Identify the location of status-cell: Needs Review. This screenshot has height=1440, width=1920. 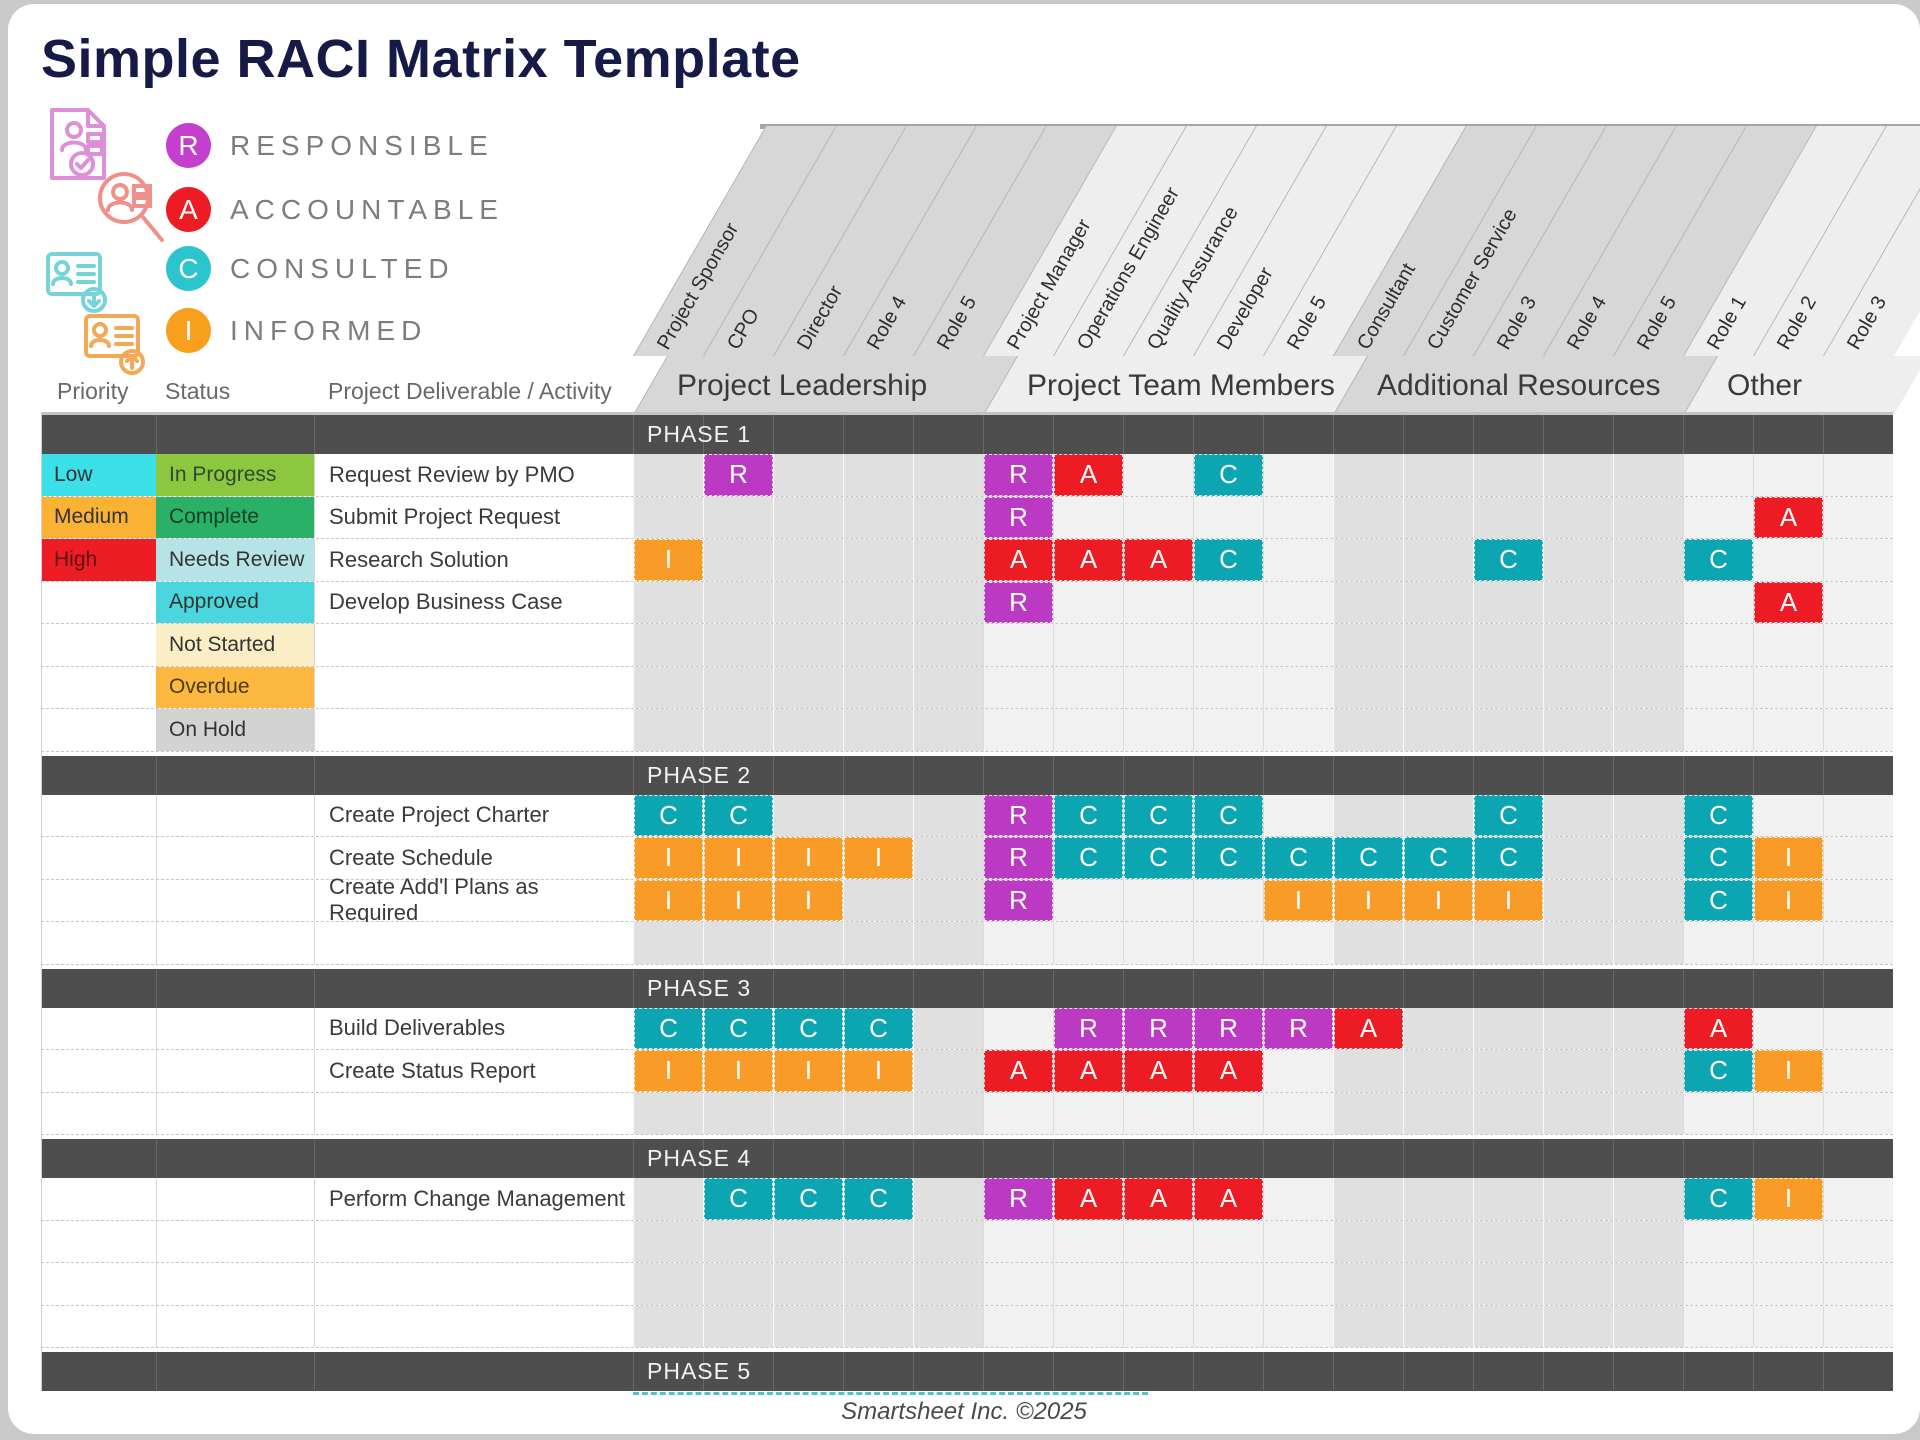
(235, 560).